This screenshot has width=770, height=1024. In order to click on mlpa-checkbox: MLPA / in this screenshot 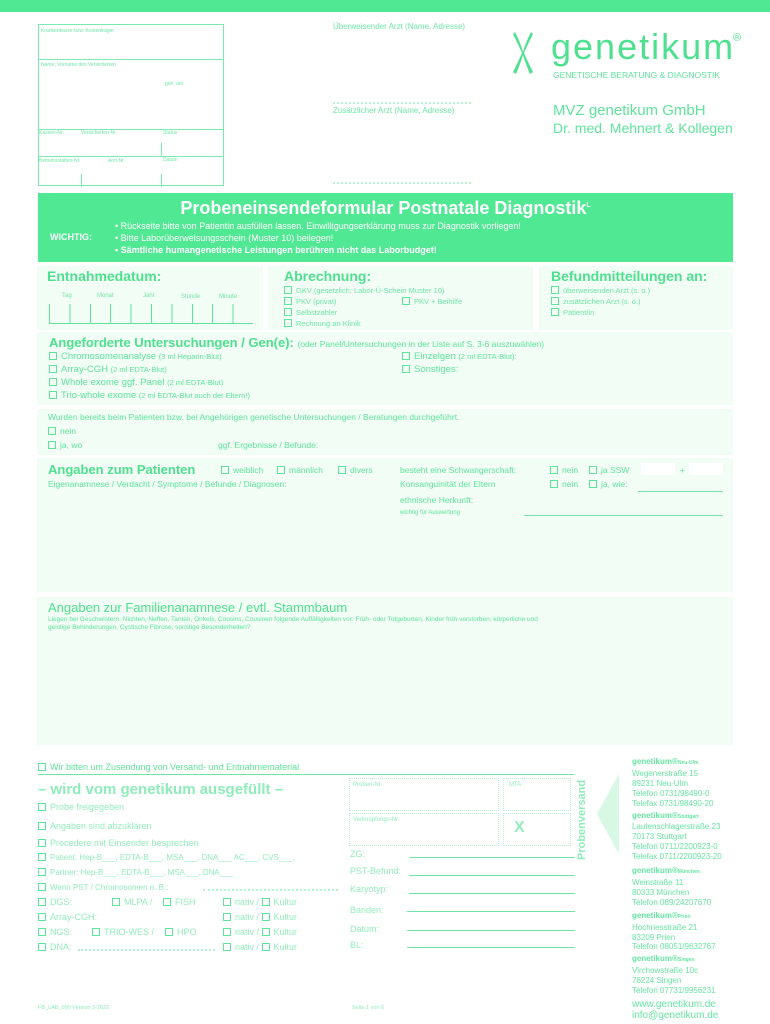, I will do `click(132, 902)`.